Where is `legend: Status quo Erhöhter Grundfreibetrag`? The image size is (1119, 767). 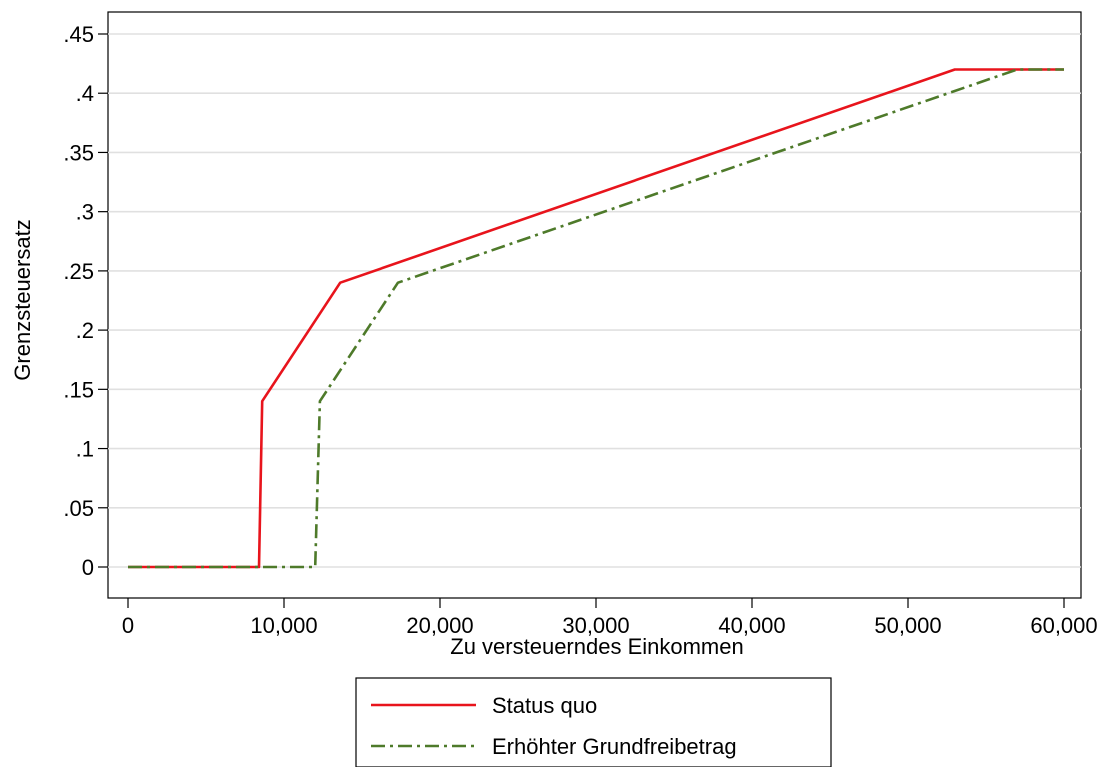 legend: Status quo Erhöhter Grundfreibetrag is located at coordinates (593, 722).